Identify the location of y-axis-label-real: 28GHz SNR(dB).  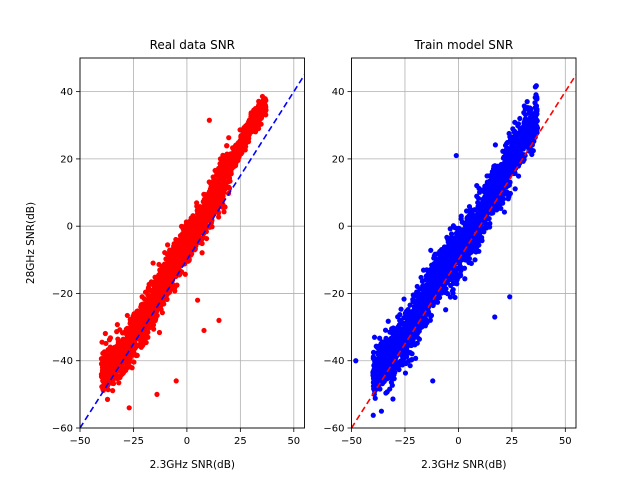
(31, 243).